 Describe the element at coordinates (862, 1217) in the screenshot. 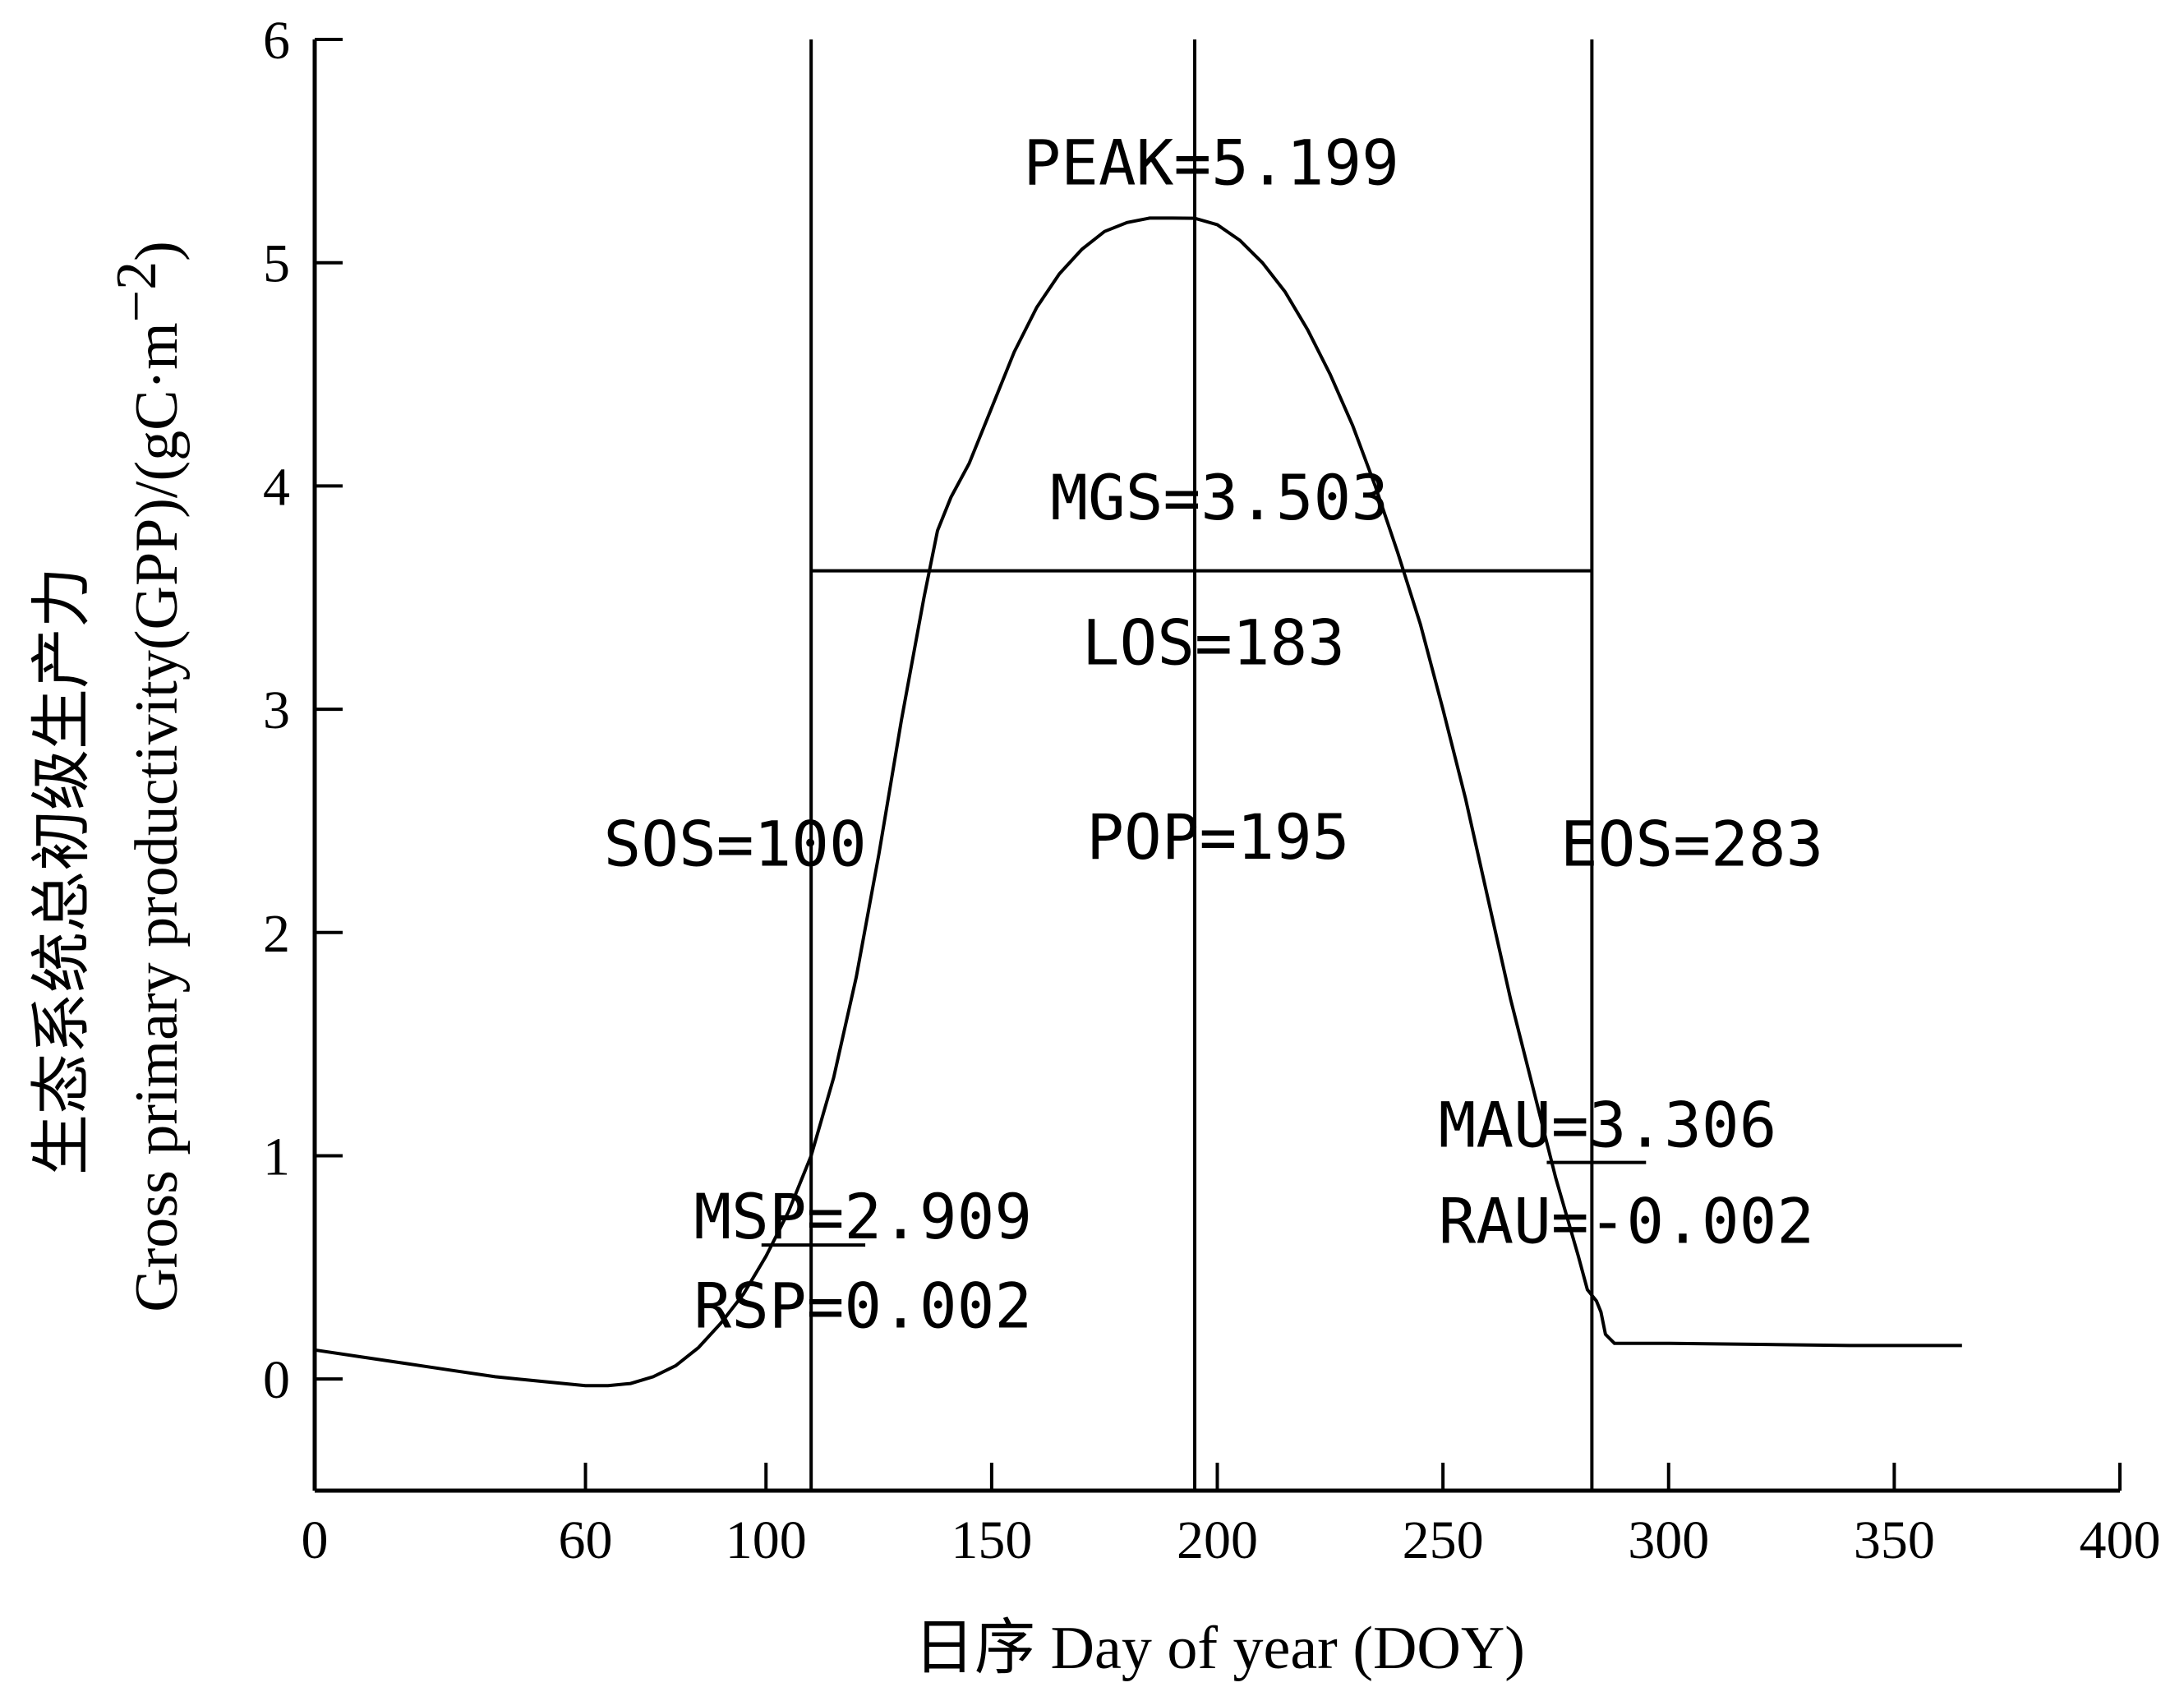

I see `annotation-label: MSP=2.909` at that location.